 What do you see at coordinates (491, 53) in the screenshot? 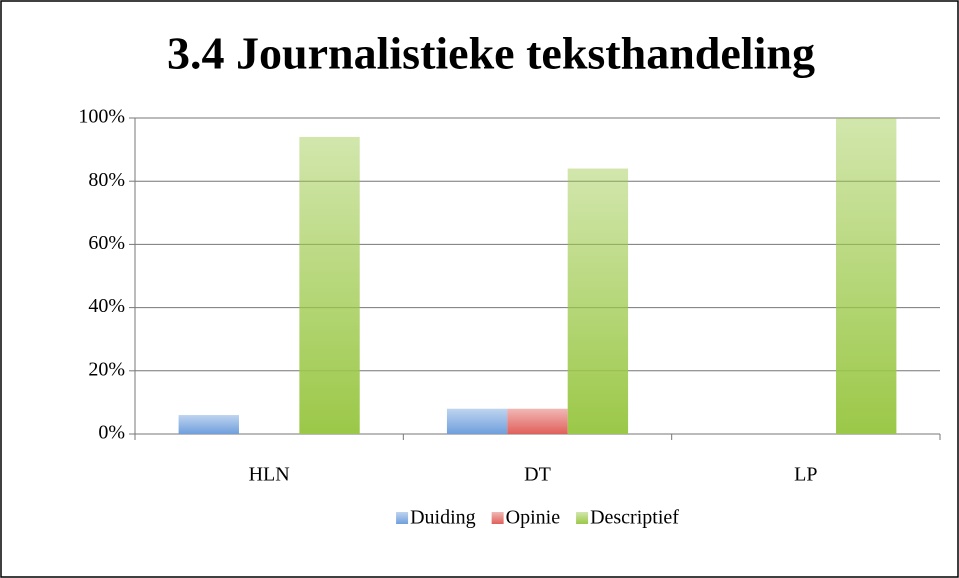
I see `chart-title: 3.4 Journalistieke teksthandeling` at bounding box center [491, 53].